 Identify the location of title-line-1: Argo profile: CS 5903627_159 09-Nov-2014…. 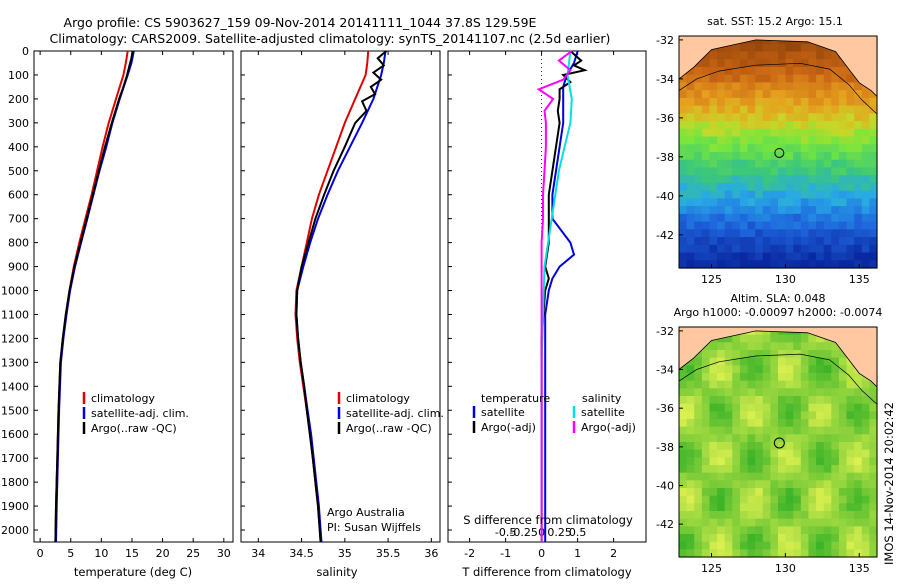
(300, 22).